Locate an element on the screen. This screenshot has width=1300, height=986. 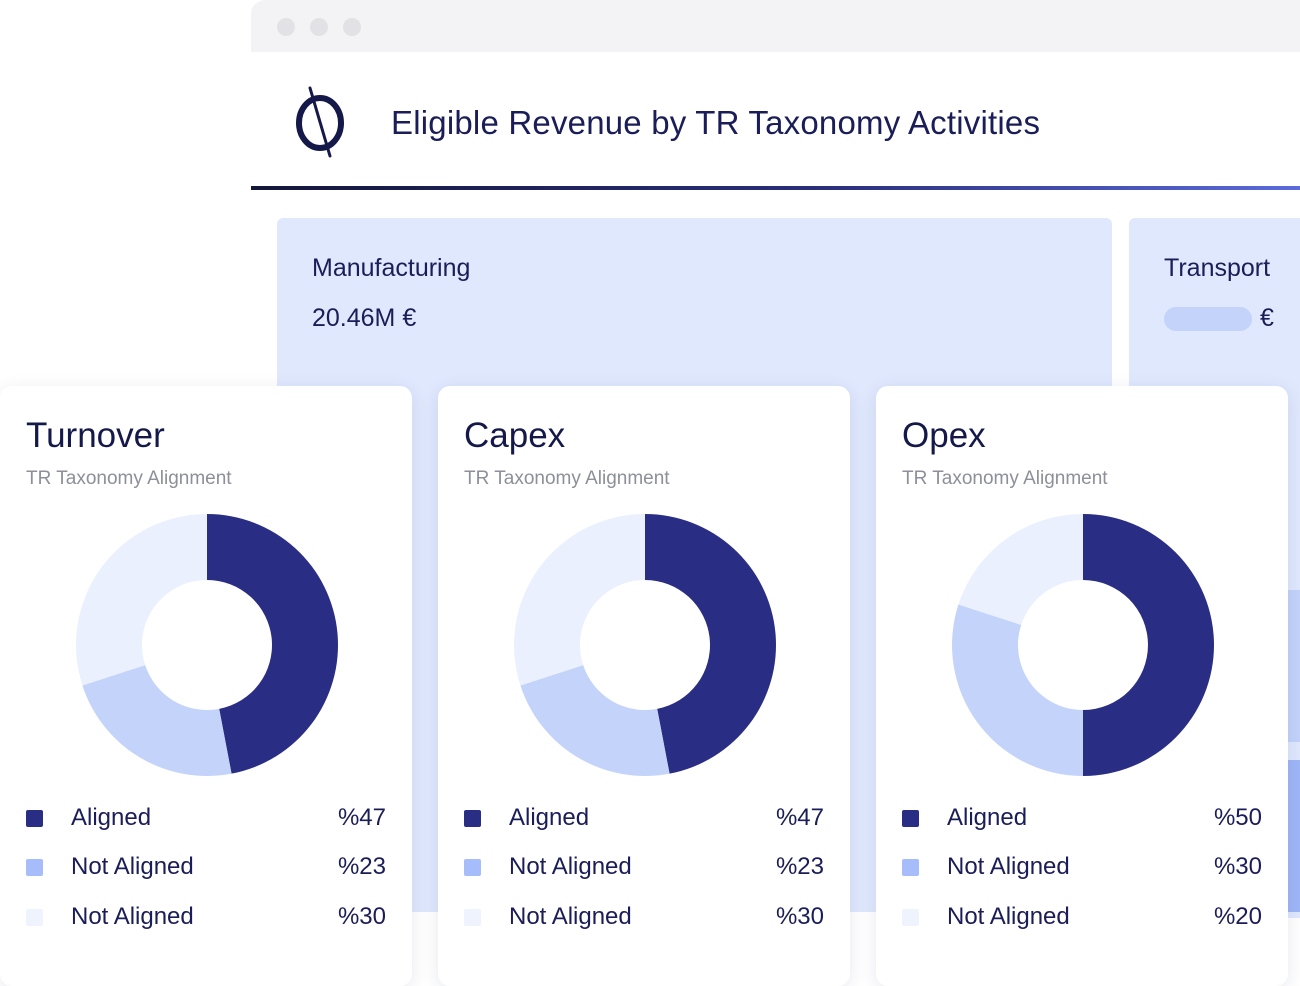
window-titlebar is located at coordinates (775, 26).